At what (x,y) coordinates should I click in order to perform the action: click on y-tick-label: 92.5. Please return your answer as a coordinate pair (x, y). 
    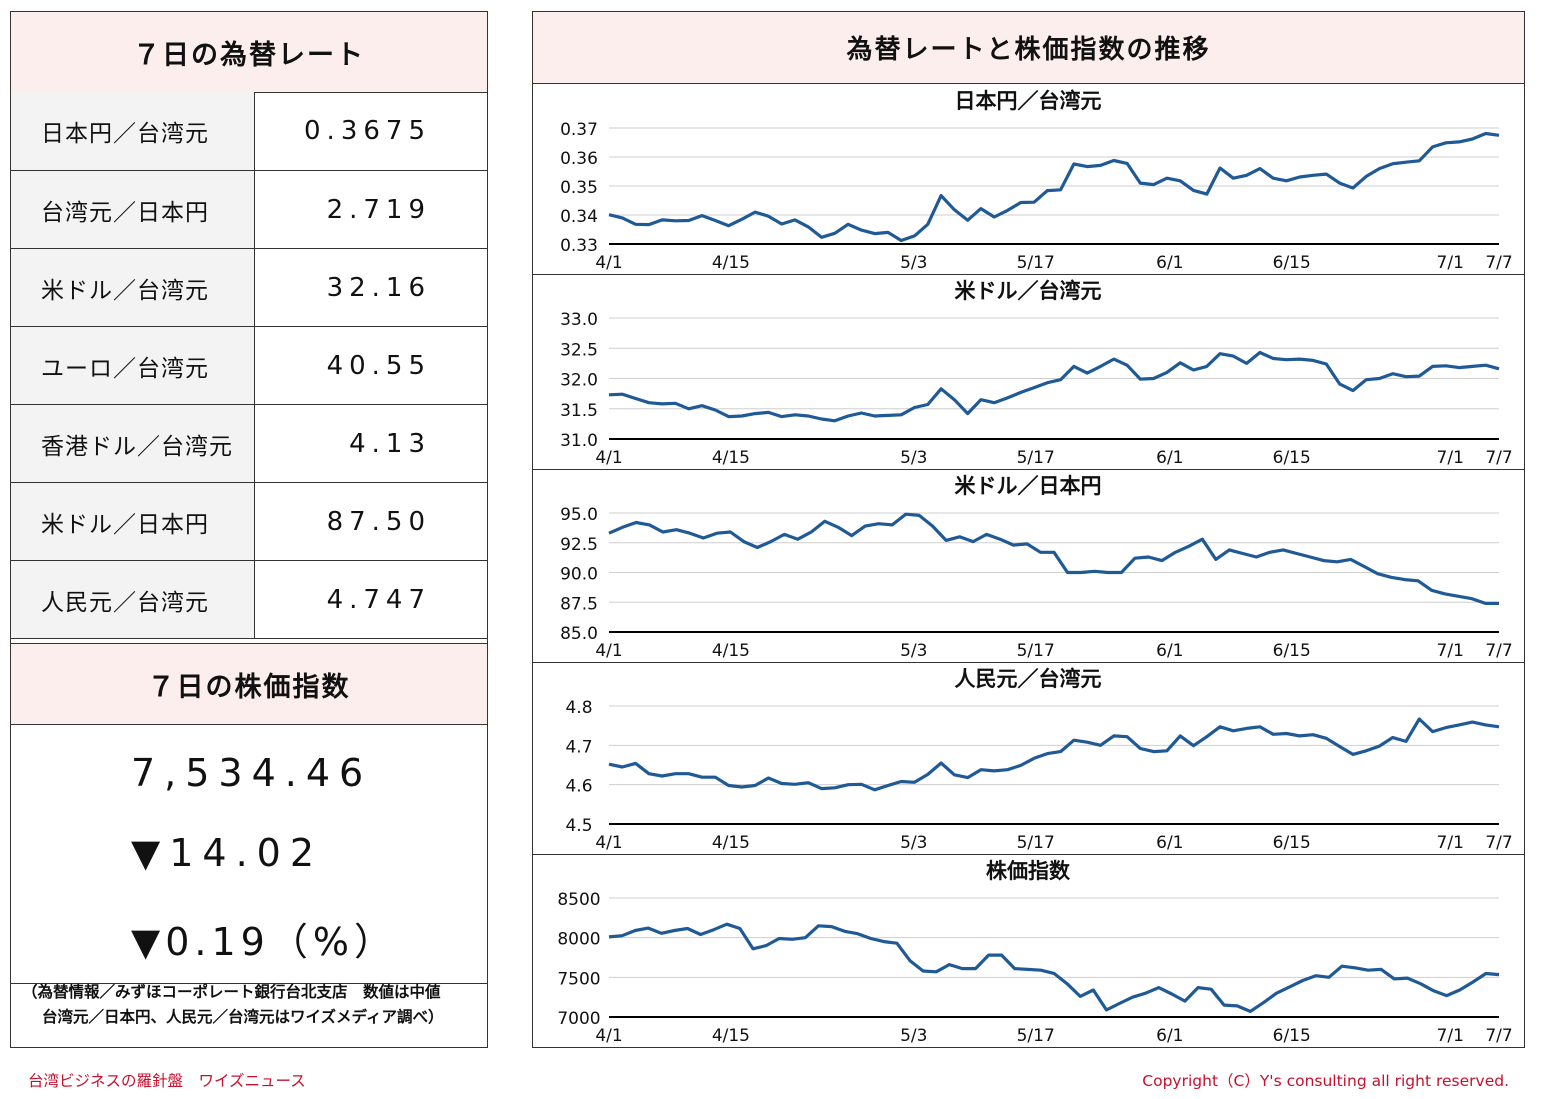
    Looking at the image, I should click on (579, 545).